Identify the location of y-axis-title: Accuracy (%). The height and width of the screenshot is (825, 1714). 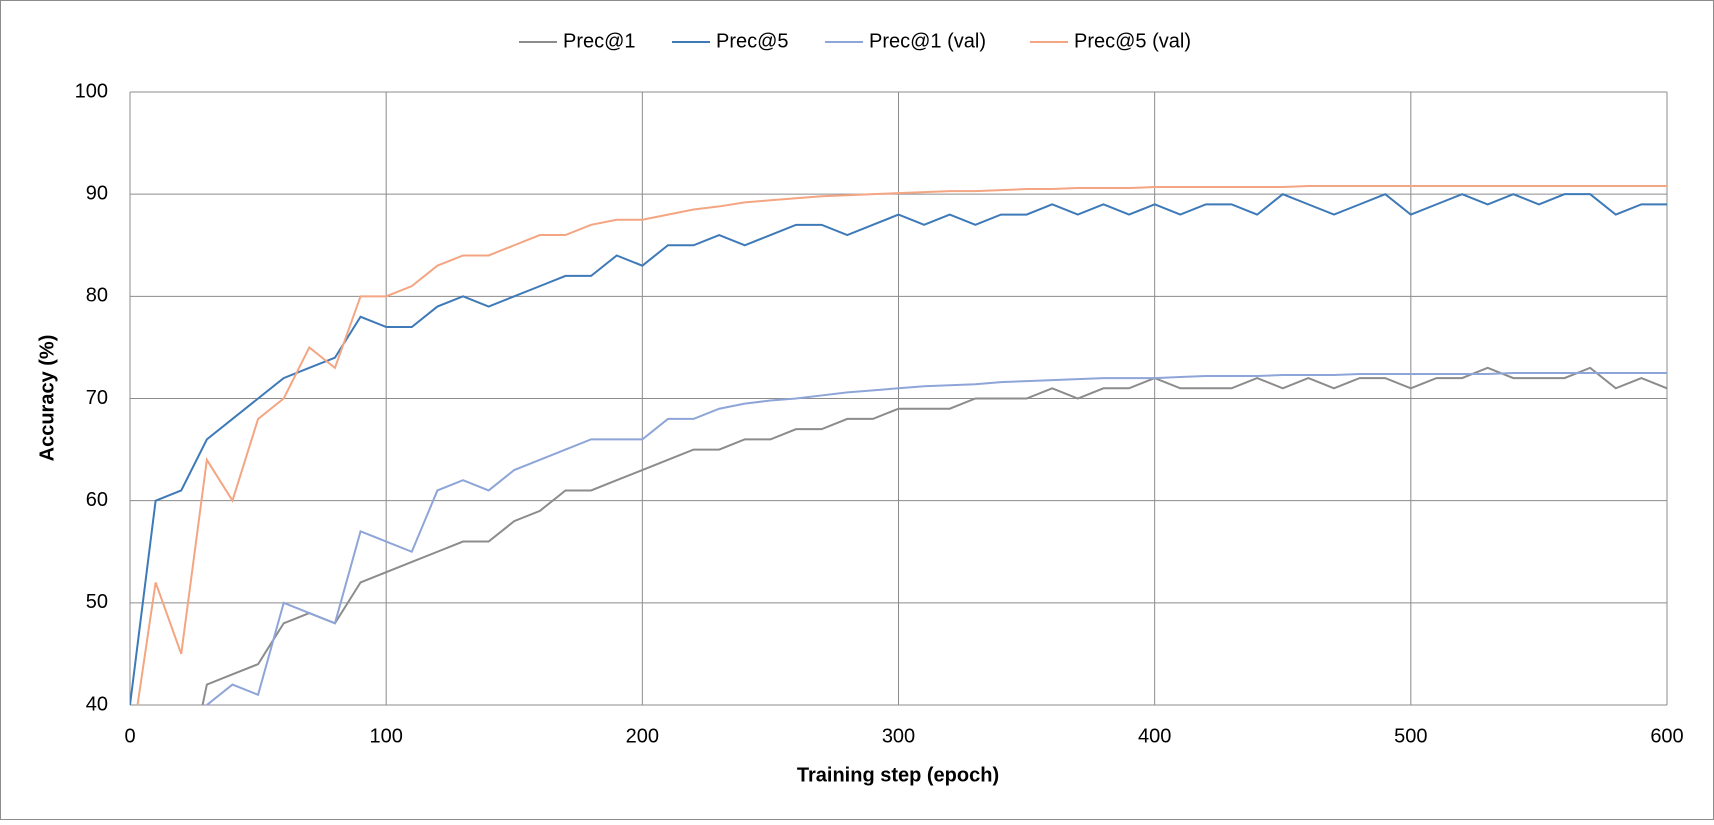
(47, 398).